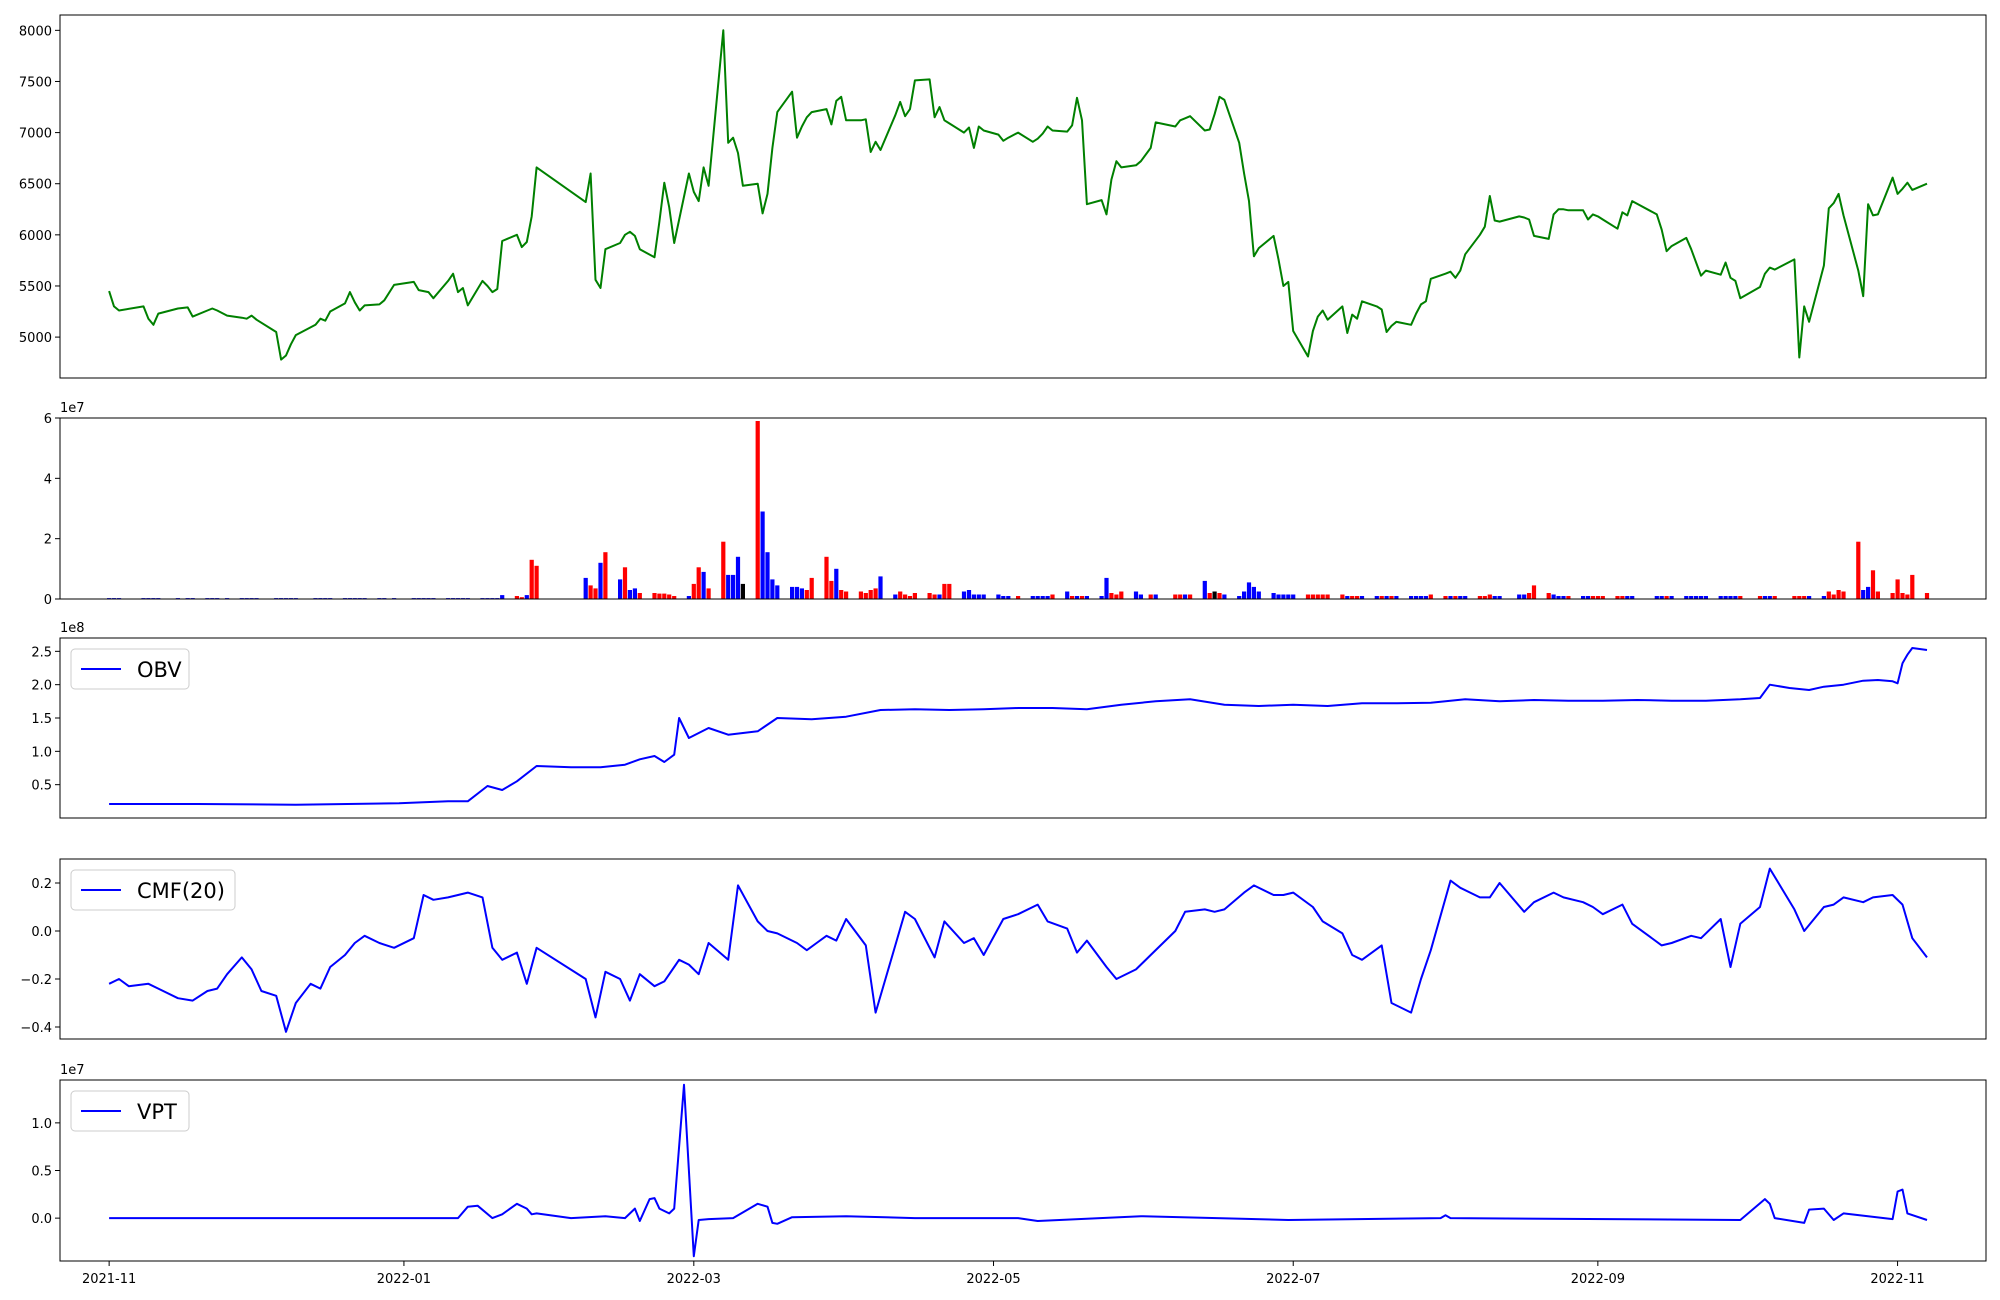 The width and height of the screenshot is (2000, 1300). Describe the element at coordinates (72, 628) in the screenshot. I see `obv-offset-text: 1e8` at that location.